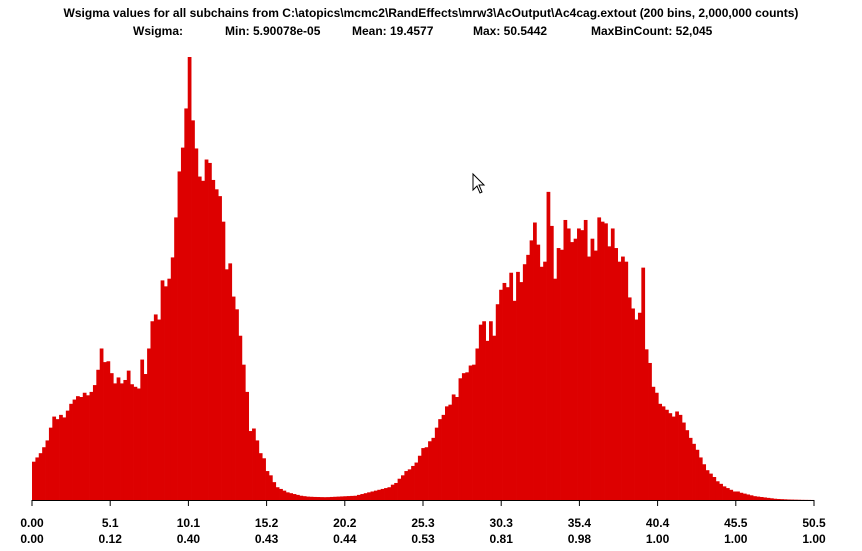 The height and width of the screenshot is (551, 862). Describe the element at coordinates (502, 523) in the screenshot. I see `x-tick-label: 30.3` at that location.